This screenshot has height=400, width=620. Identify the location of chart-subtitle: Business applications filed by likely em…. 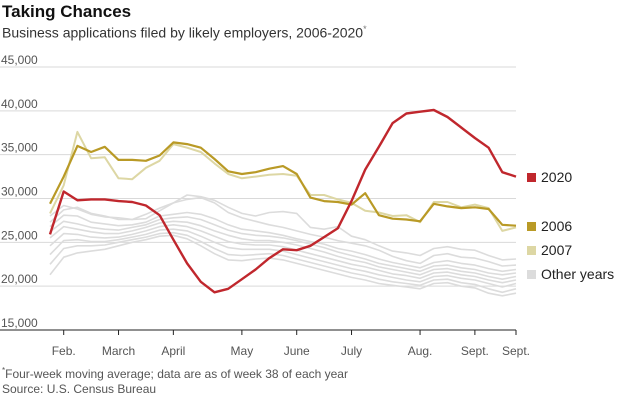
(184, 32).